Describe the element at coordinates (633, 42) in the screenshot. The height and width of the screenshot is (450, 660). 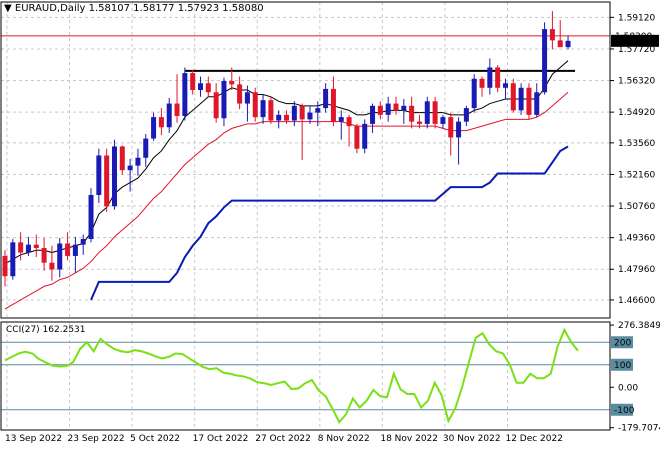
I see `current-price-label: 1.58080` at that location.